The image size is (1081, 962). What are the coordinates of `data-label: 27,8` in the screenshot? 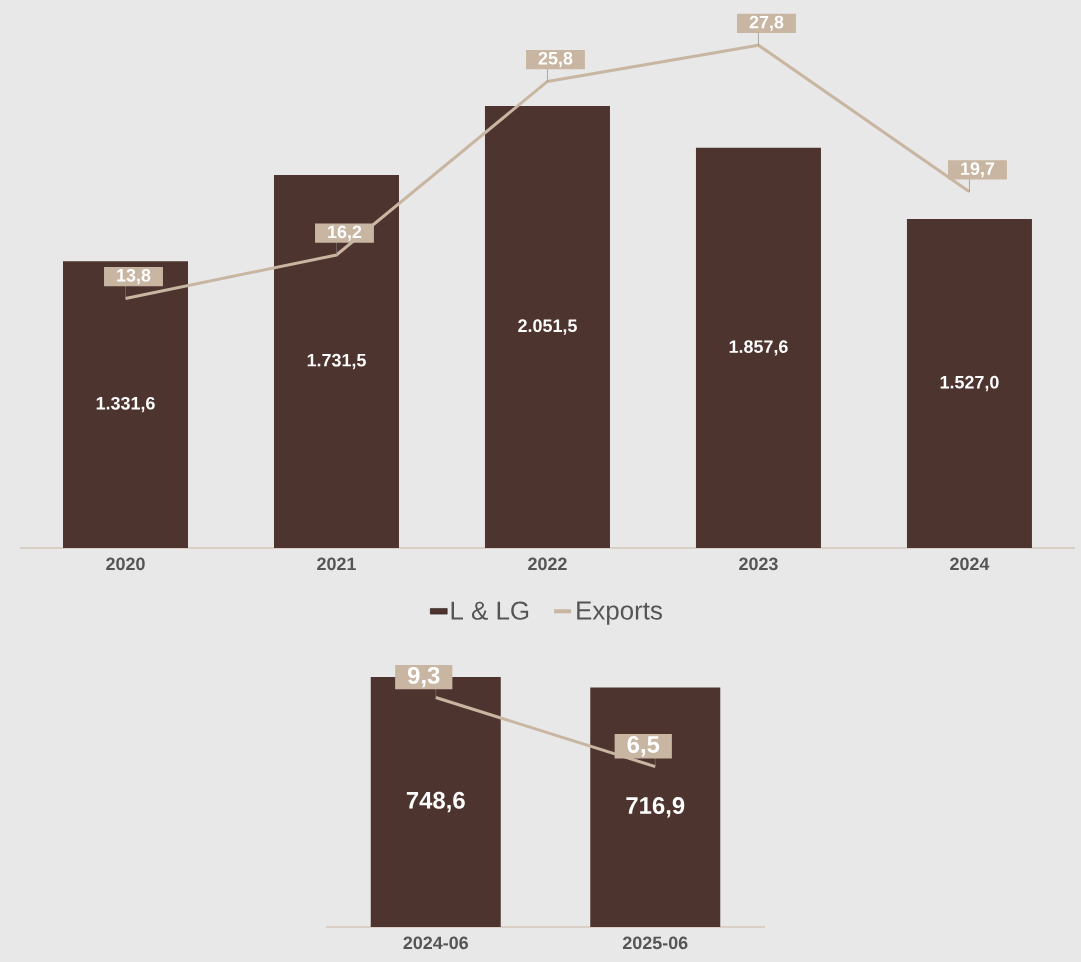 It's located at (766, 23).